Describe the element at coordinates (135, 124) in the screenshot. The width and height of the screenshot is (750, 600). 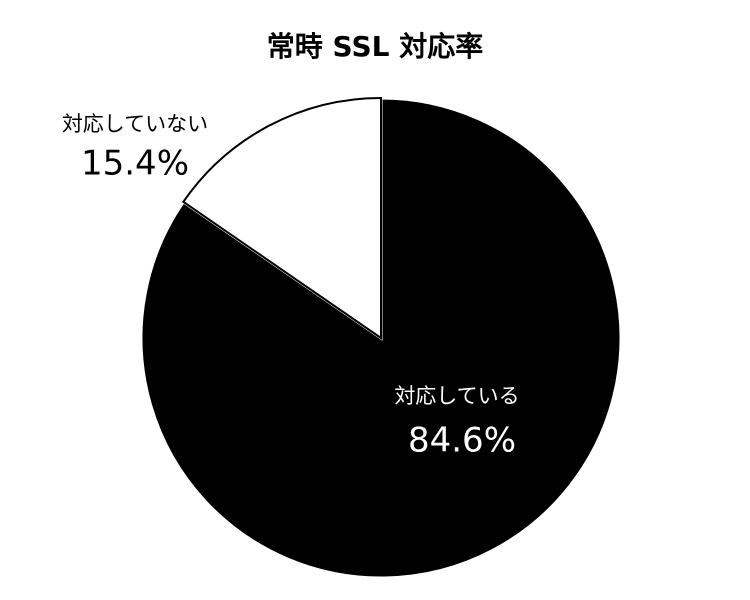
I see `slice-label: 対応していない` at that location.